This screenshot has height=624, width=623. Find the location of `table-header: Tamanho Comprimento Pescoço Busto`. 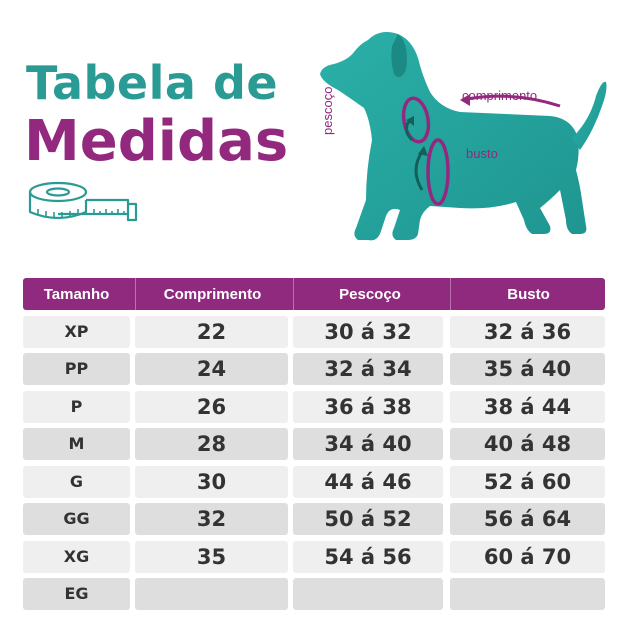

table-header: Tamanho Comprimento Pescoço Busto is located at coordinates (314, 294).